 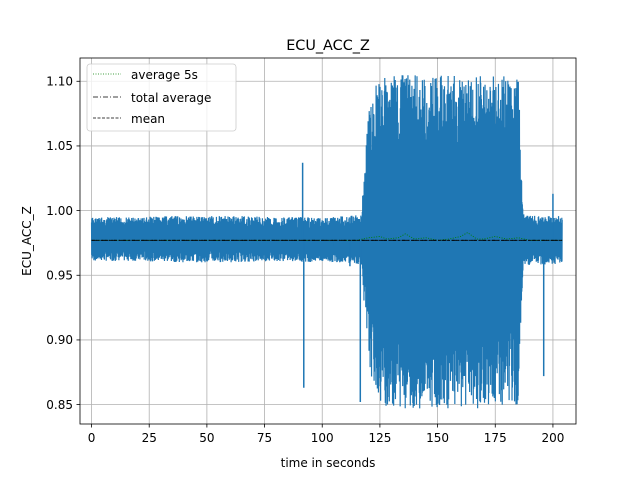 What do you see at coordinates (328, 463) in the screenshot?
I see `x-axis-label: time in seconds` at bounding box center [328, 463].